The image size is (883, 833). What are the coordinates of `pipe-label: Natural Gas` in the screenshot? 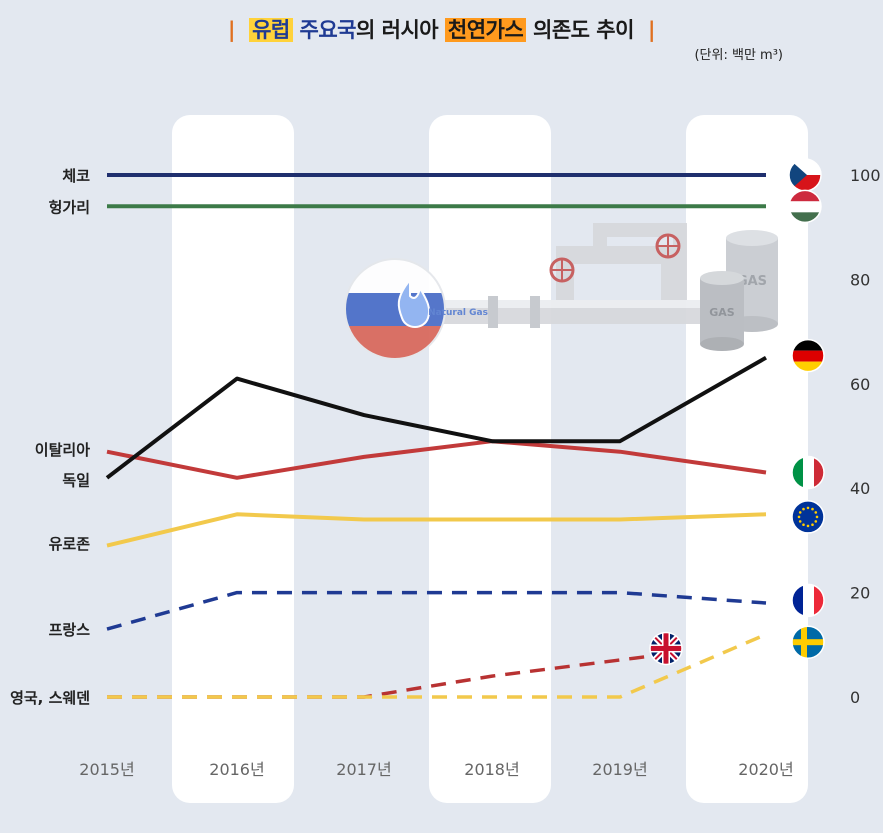 It's located at (458, 313).